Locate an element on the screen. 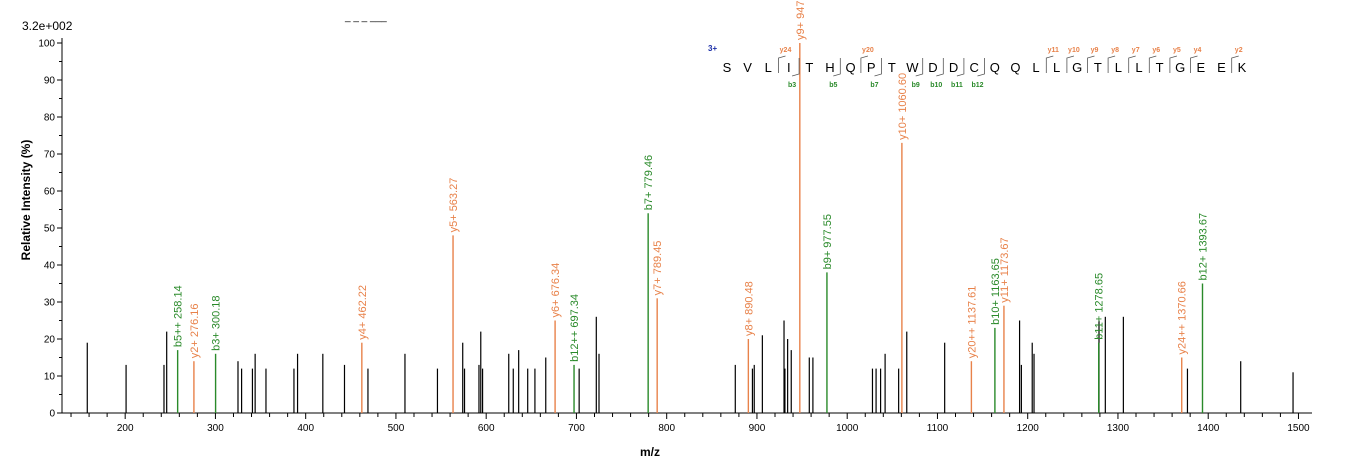 The height and width of the screenshot is (473, 1362). x-tick-label: 1300 is located at coordinates (1118, 428).